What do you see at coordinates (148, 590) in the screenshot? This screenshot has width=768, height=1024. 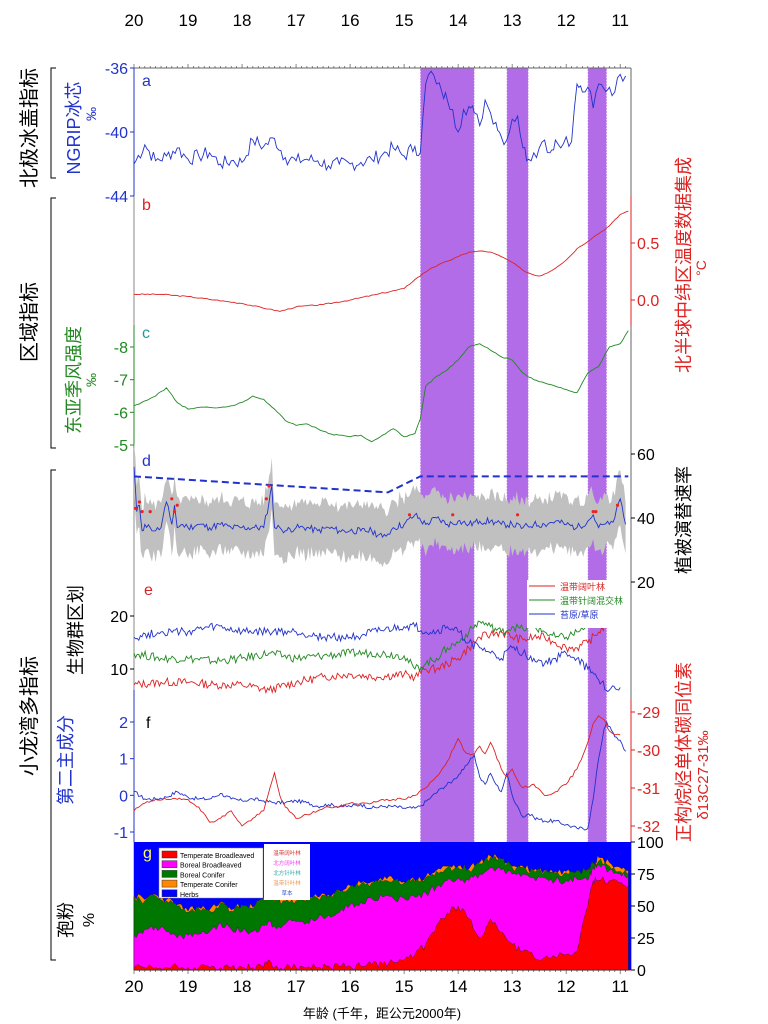 I see `panel-letter-e: e` at bounding box center [148, 590].